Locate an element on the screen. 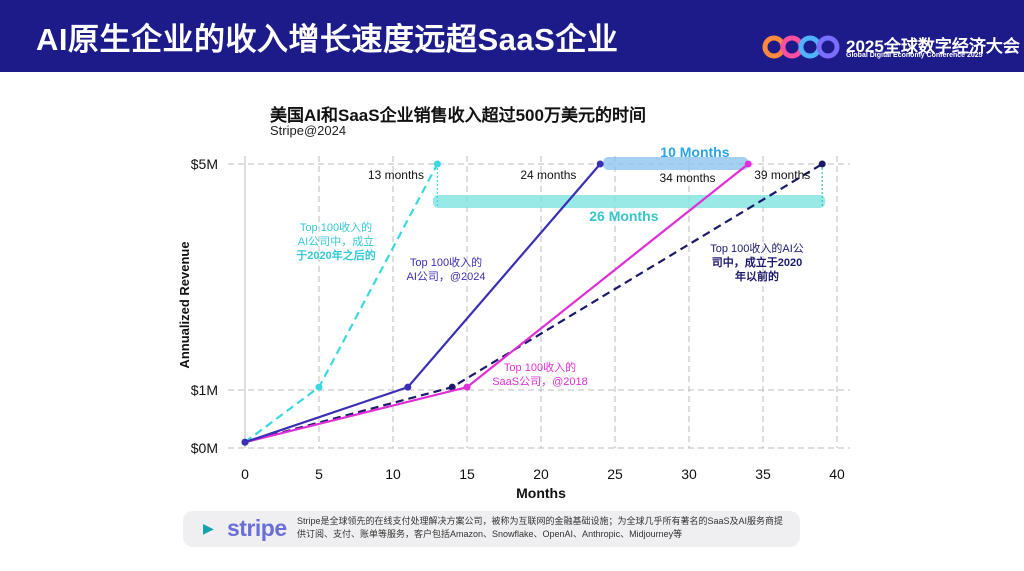  conference-name: 2025全球数字经济大会 is located at coordinates (933, 46).